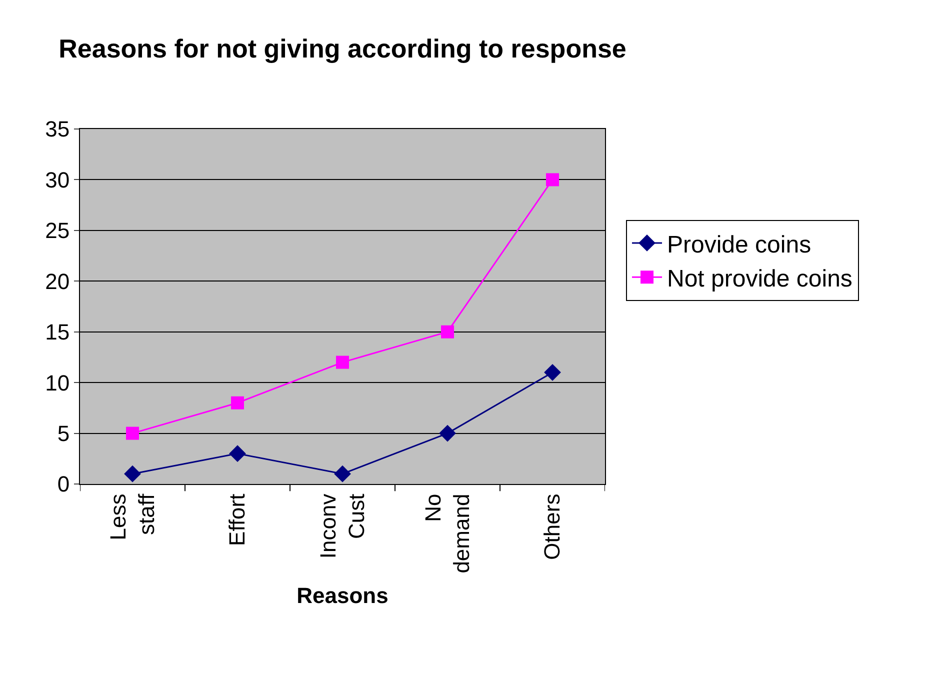 The height and width of the screenshot is (694, 935). Describe the element at coordinates (57, 332) in the screenshot. I see `y-tick-label: 15` at that location.